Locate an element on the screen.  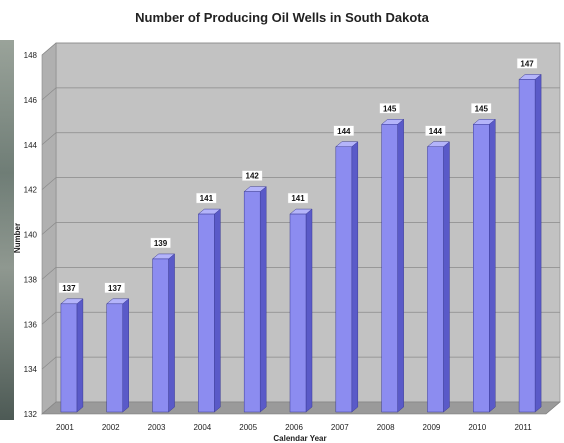
x-tick-label: 2006 is located at coordinates (294, 427).